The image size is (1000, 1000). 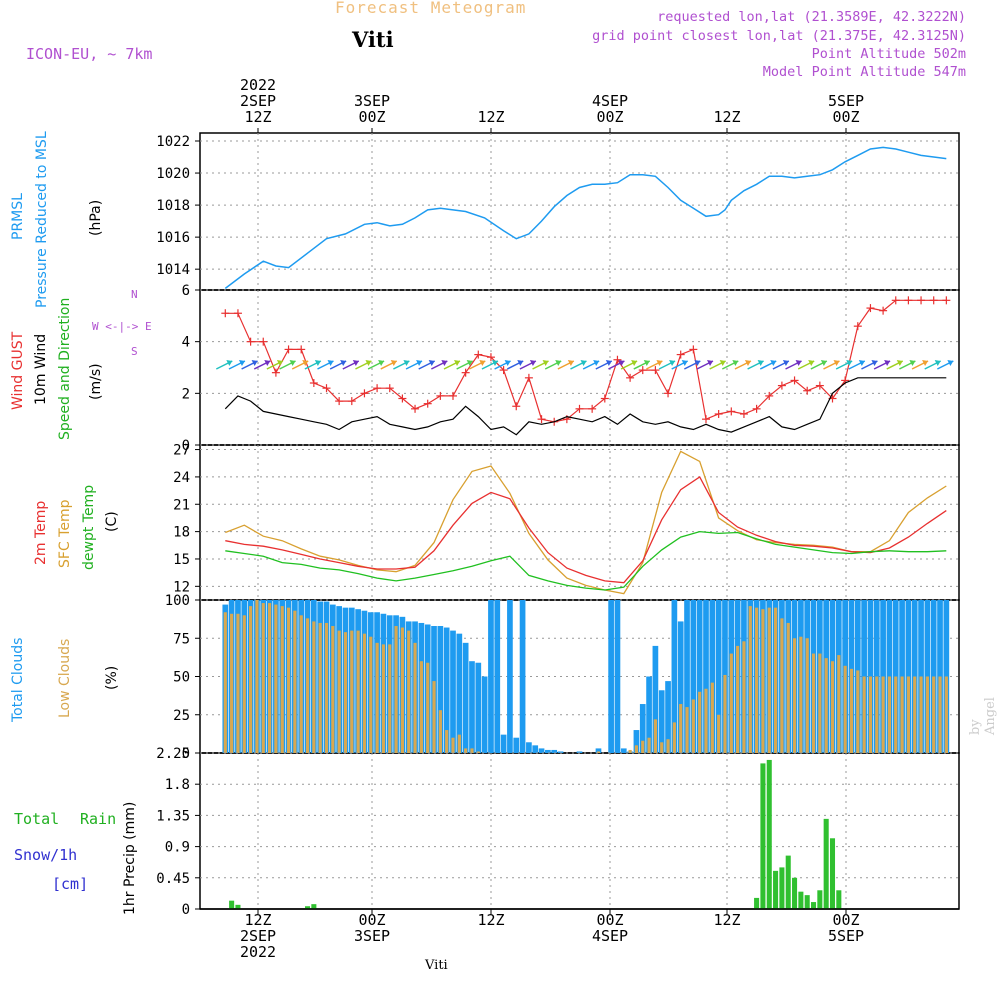 What do you see at coordinates (586, 522) in the screenshot?
I see `sfc-temp-line` at bounding box center [586, 522].